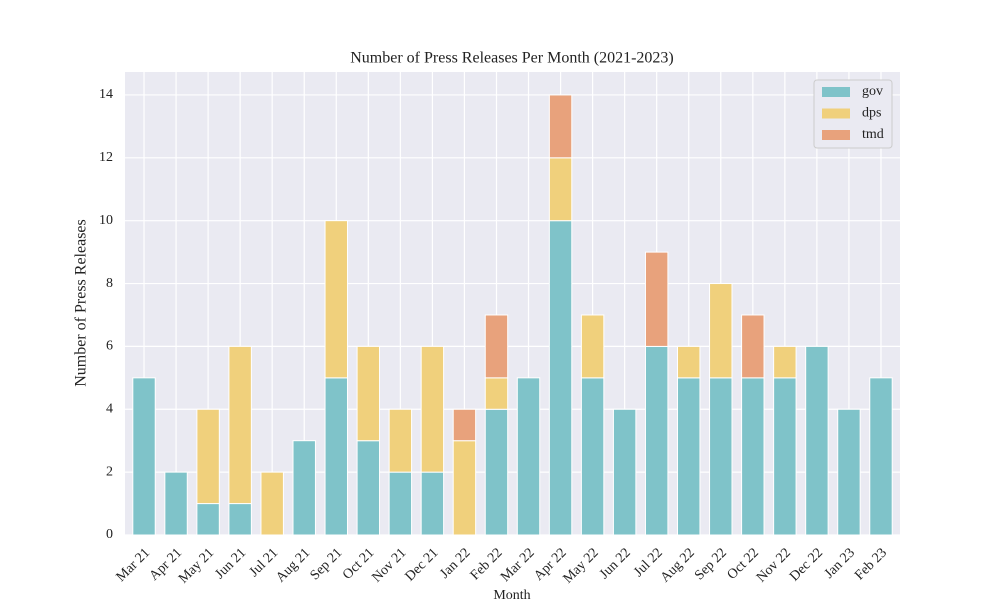 The image size is (1000, 605). I want to click on y-tick-label: 4, so click(109, 408).